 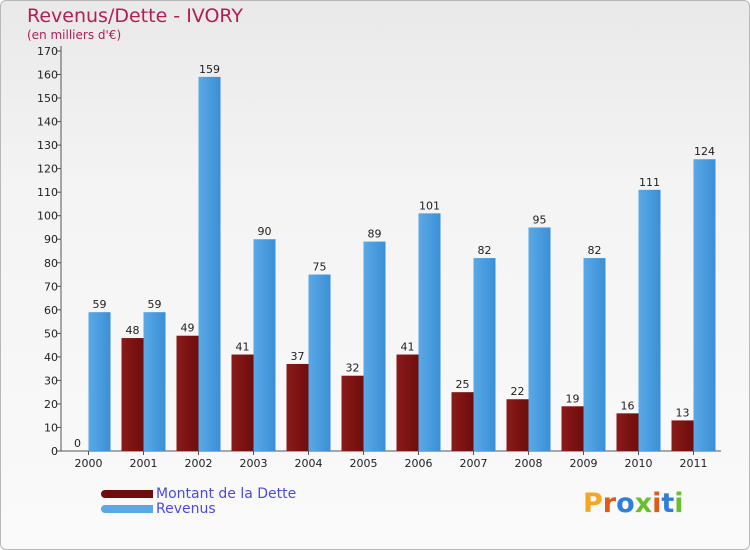 I want to click on logo-letter: t, so click(x=668, y=503).